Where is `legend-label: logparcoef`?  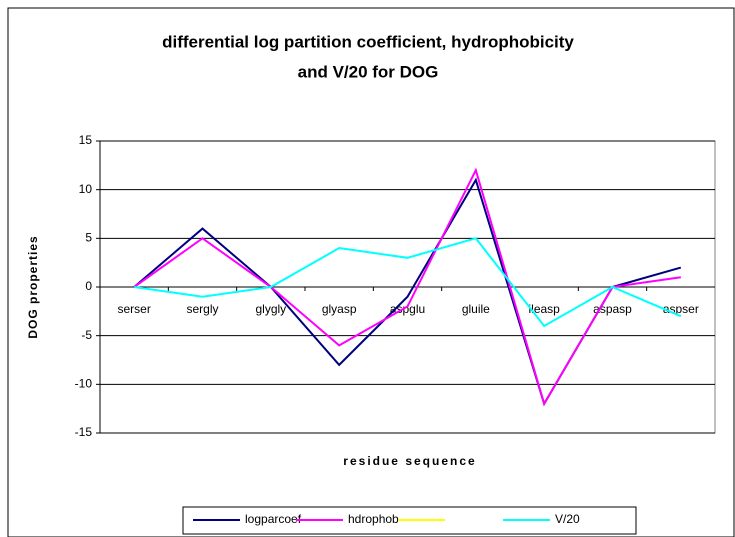 legend-label: logparcoef is located at coordinates (273, 519).